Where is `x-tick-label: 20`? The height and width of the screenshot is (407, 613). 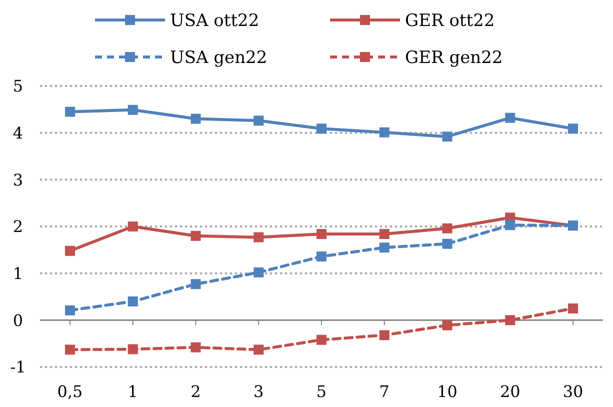 x-tick-label: 20 is located at coordinates (510, 391).